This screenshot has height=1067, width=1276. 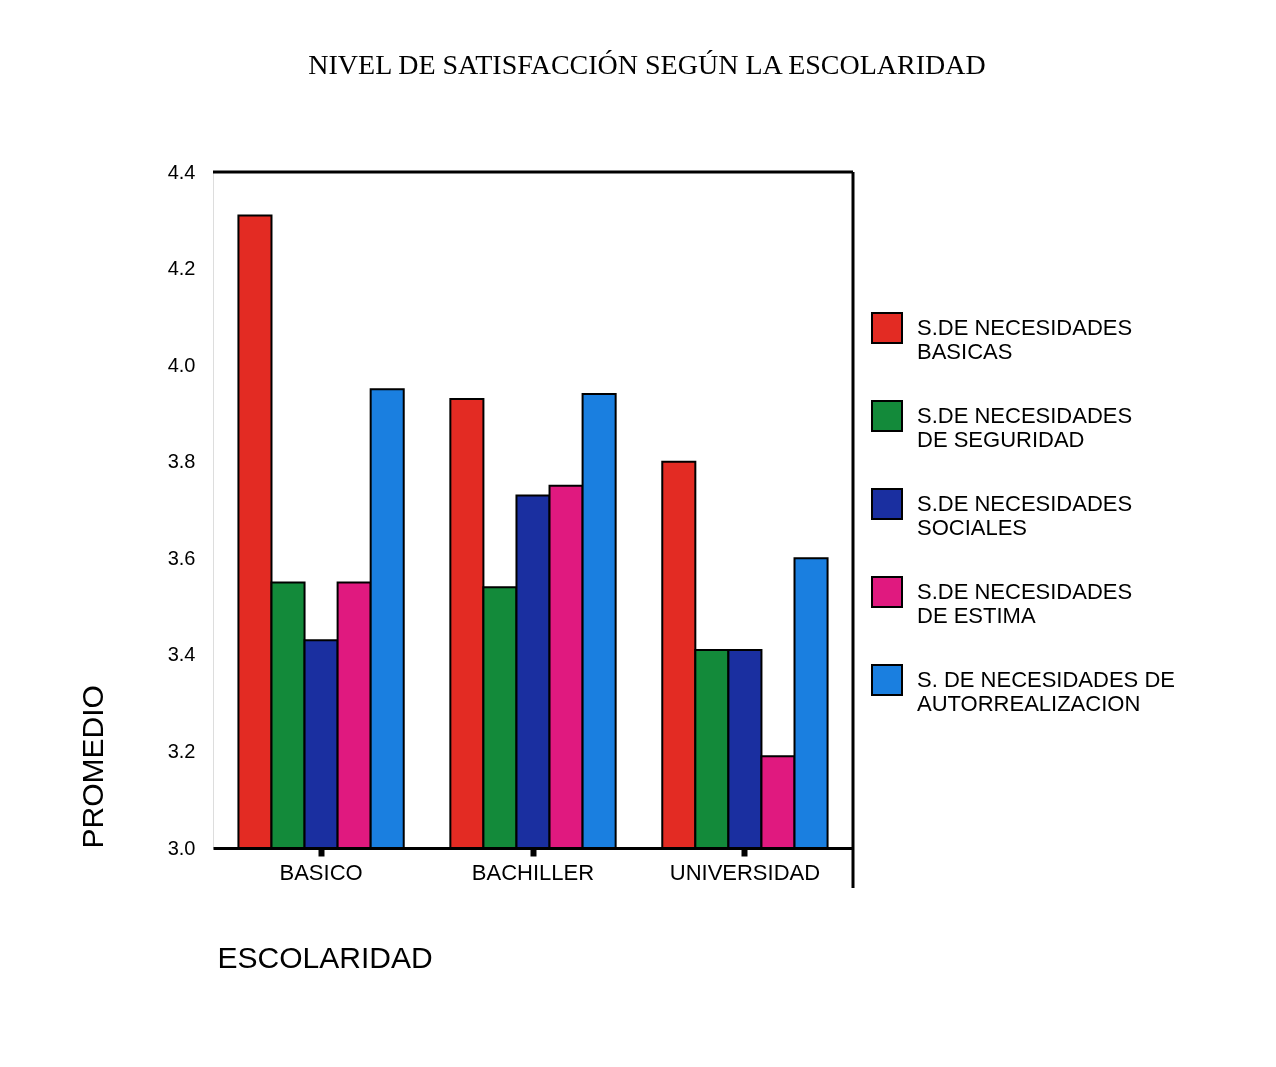 What do you see at coordinates (181, 364) in the screenshot?
I see `y-tick-label: 4.0` at bounding box center [181, 364].